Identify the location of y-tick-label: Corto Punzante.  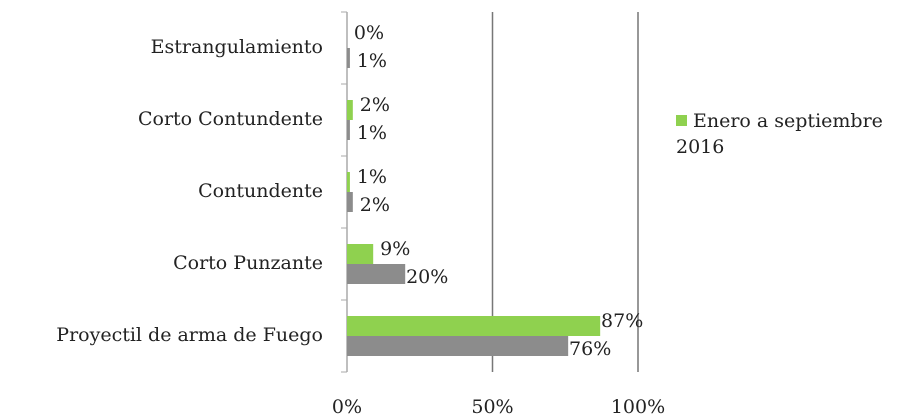
(248, 263).